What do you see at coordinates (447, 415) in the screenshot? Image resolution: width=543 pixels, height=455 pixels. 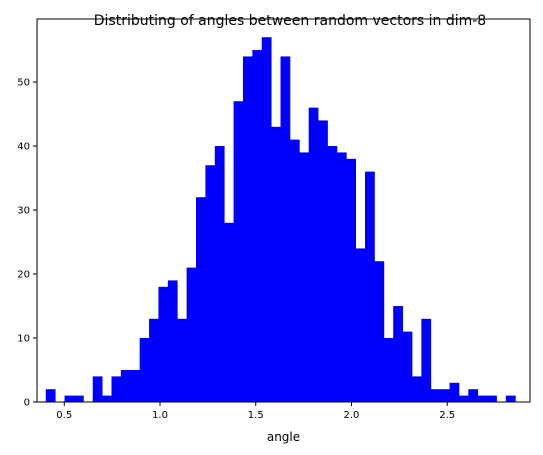 I see `x-tick-label: 2.5` at bounding box center [447, 415].